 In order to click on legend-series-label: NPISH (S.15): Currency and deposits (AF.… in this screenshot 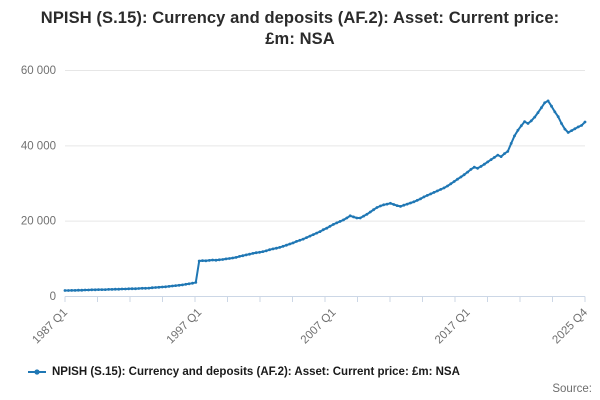, I will do `click(256, 372)`.